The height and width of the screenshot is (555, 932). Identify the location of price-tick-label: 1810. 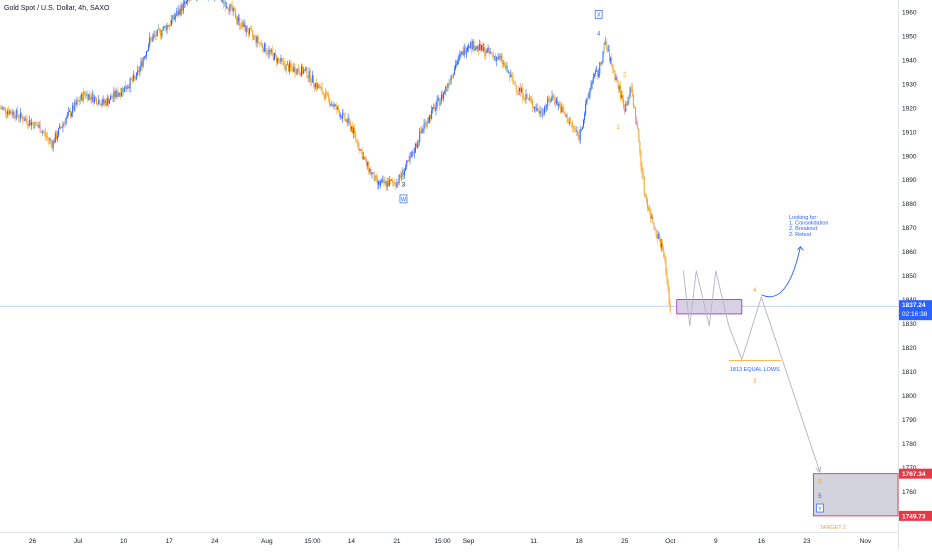
(909, 372).